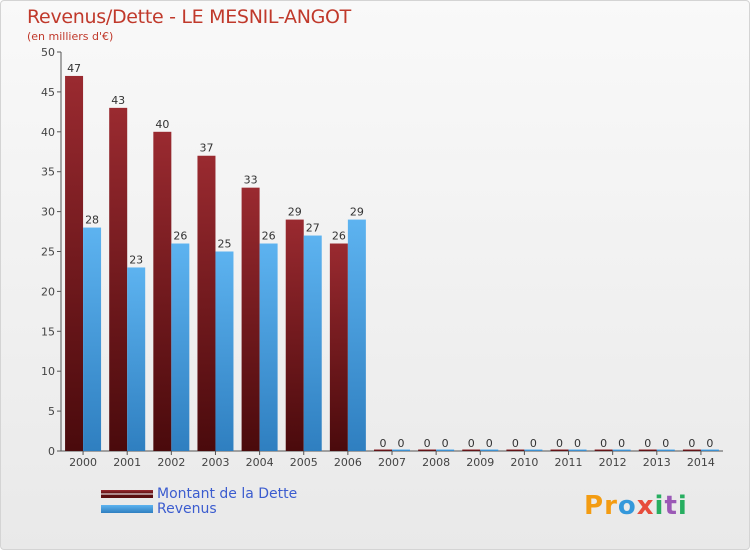 This screenshot has height=551, width=750. I want to click on x-tick-label: 2013, so click(657, 462).